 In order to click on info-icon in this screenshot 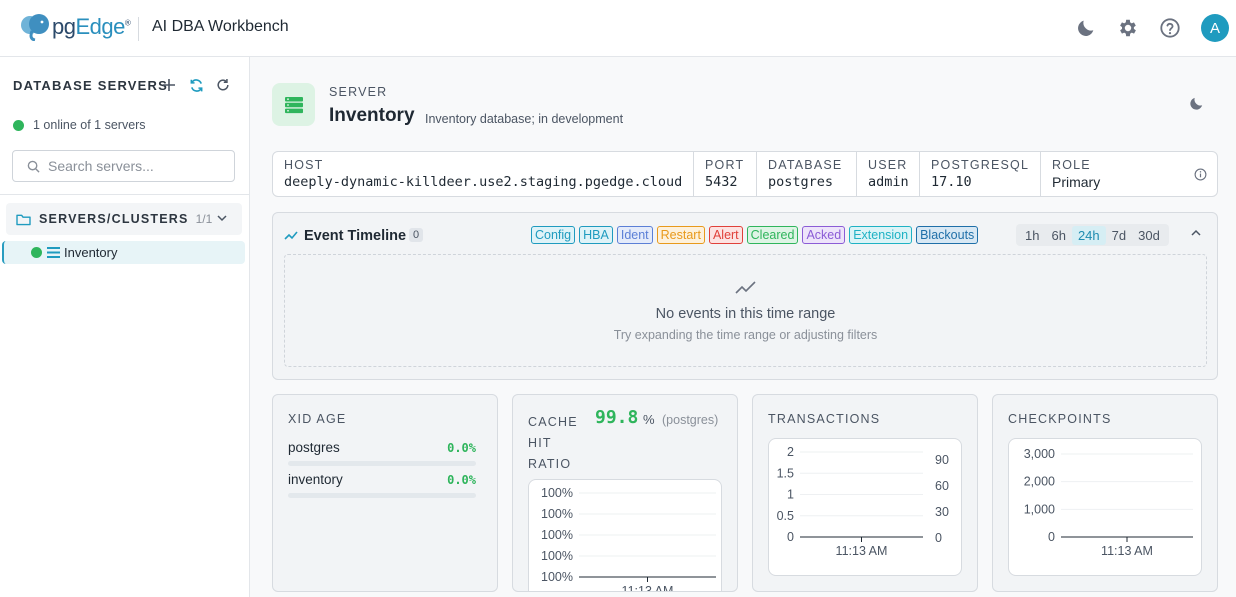, I will do `click(1200, 174)`.